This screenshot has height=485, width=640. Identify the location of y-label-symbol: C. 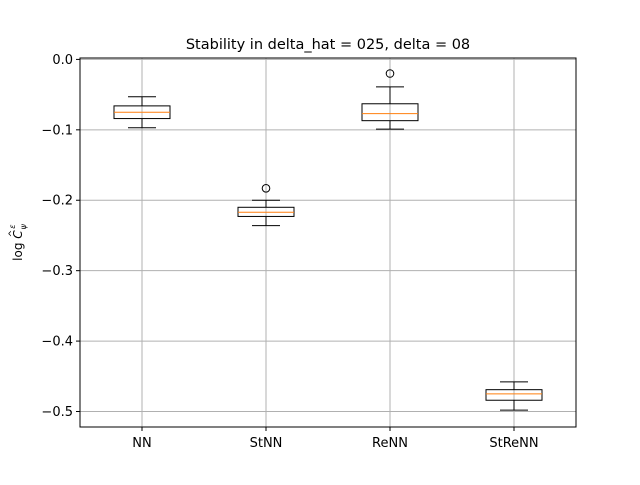
(18, 234).